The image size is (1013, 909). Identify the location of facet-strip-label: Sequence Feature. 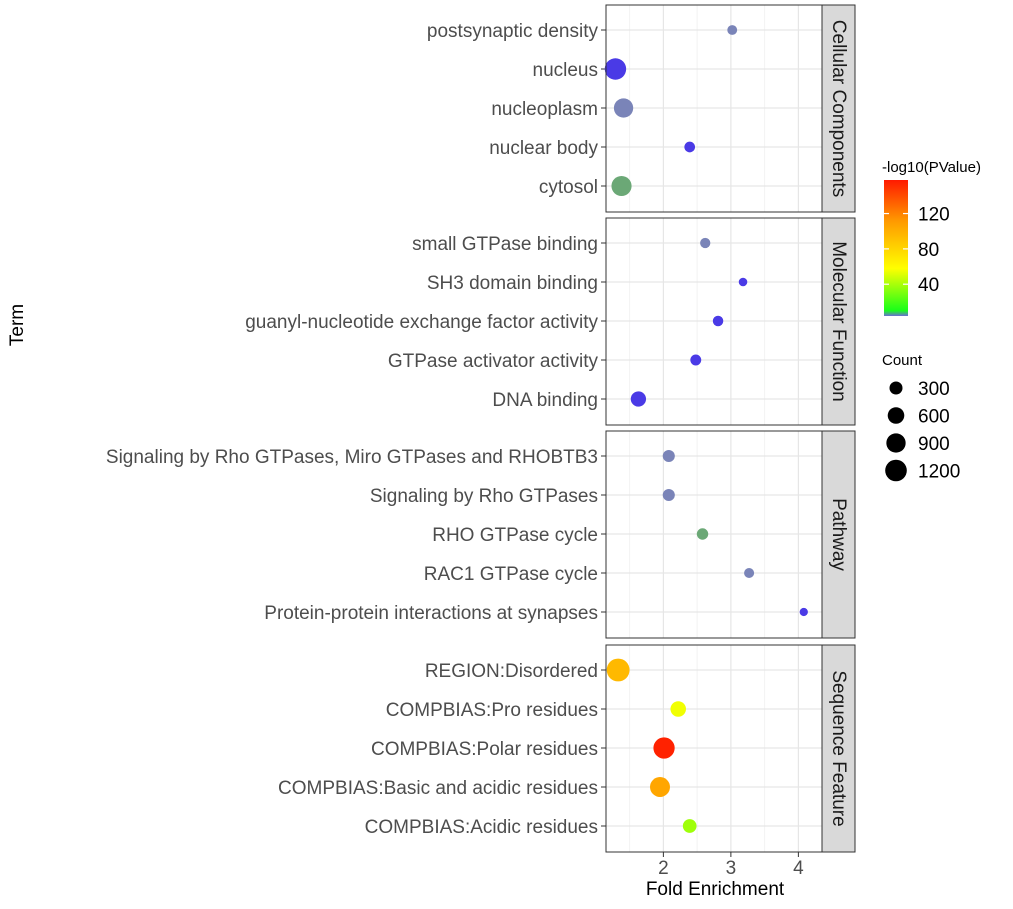
(838, 748).